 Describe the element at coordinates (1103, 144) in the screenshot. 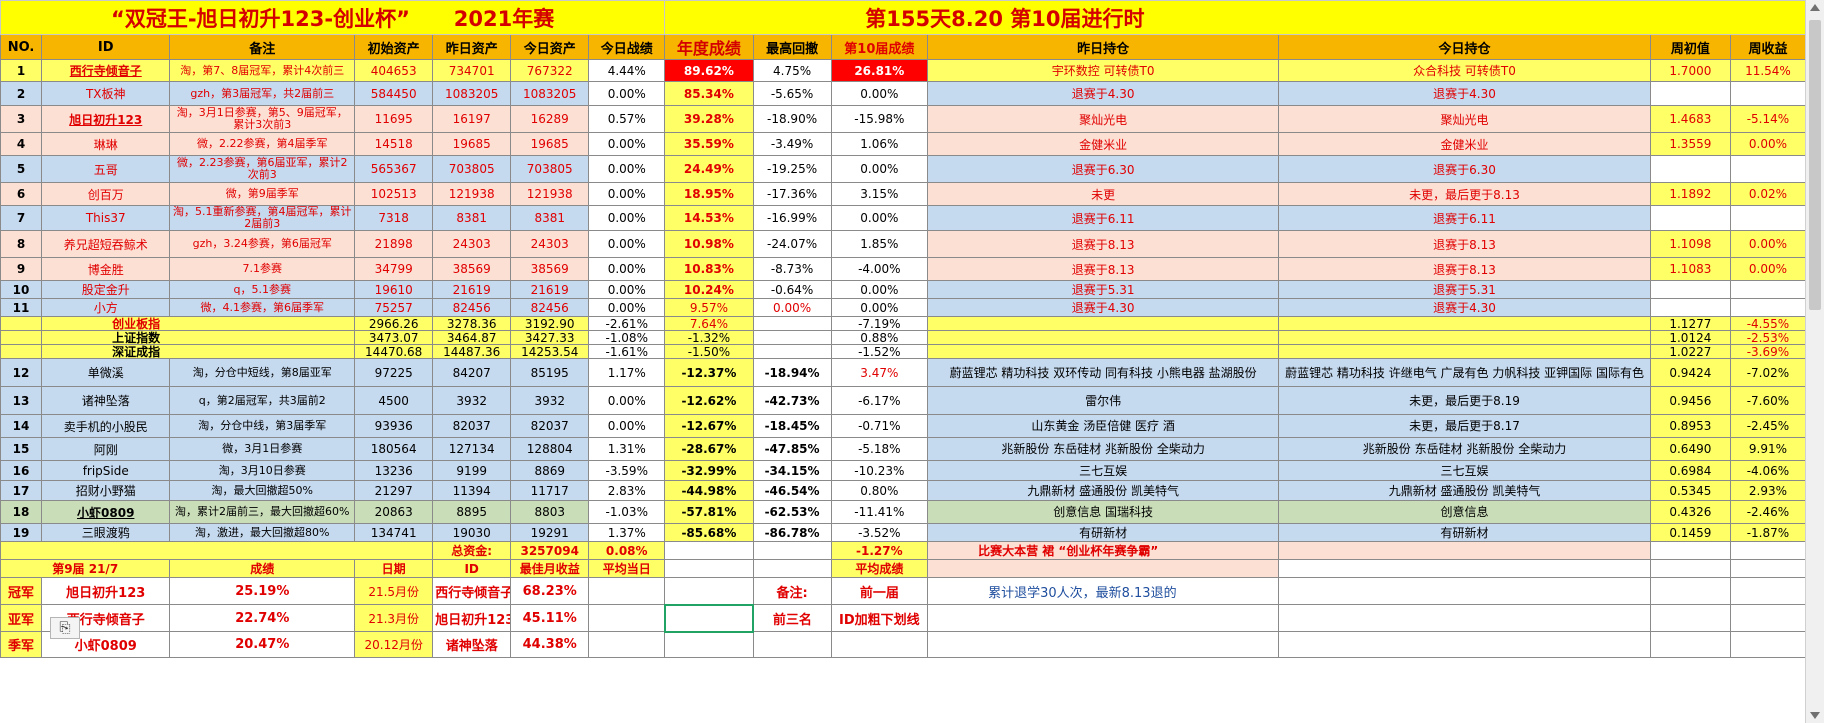

I see `row-hold-yest: 金健米业` at that location.